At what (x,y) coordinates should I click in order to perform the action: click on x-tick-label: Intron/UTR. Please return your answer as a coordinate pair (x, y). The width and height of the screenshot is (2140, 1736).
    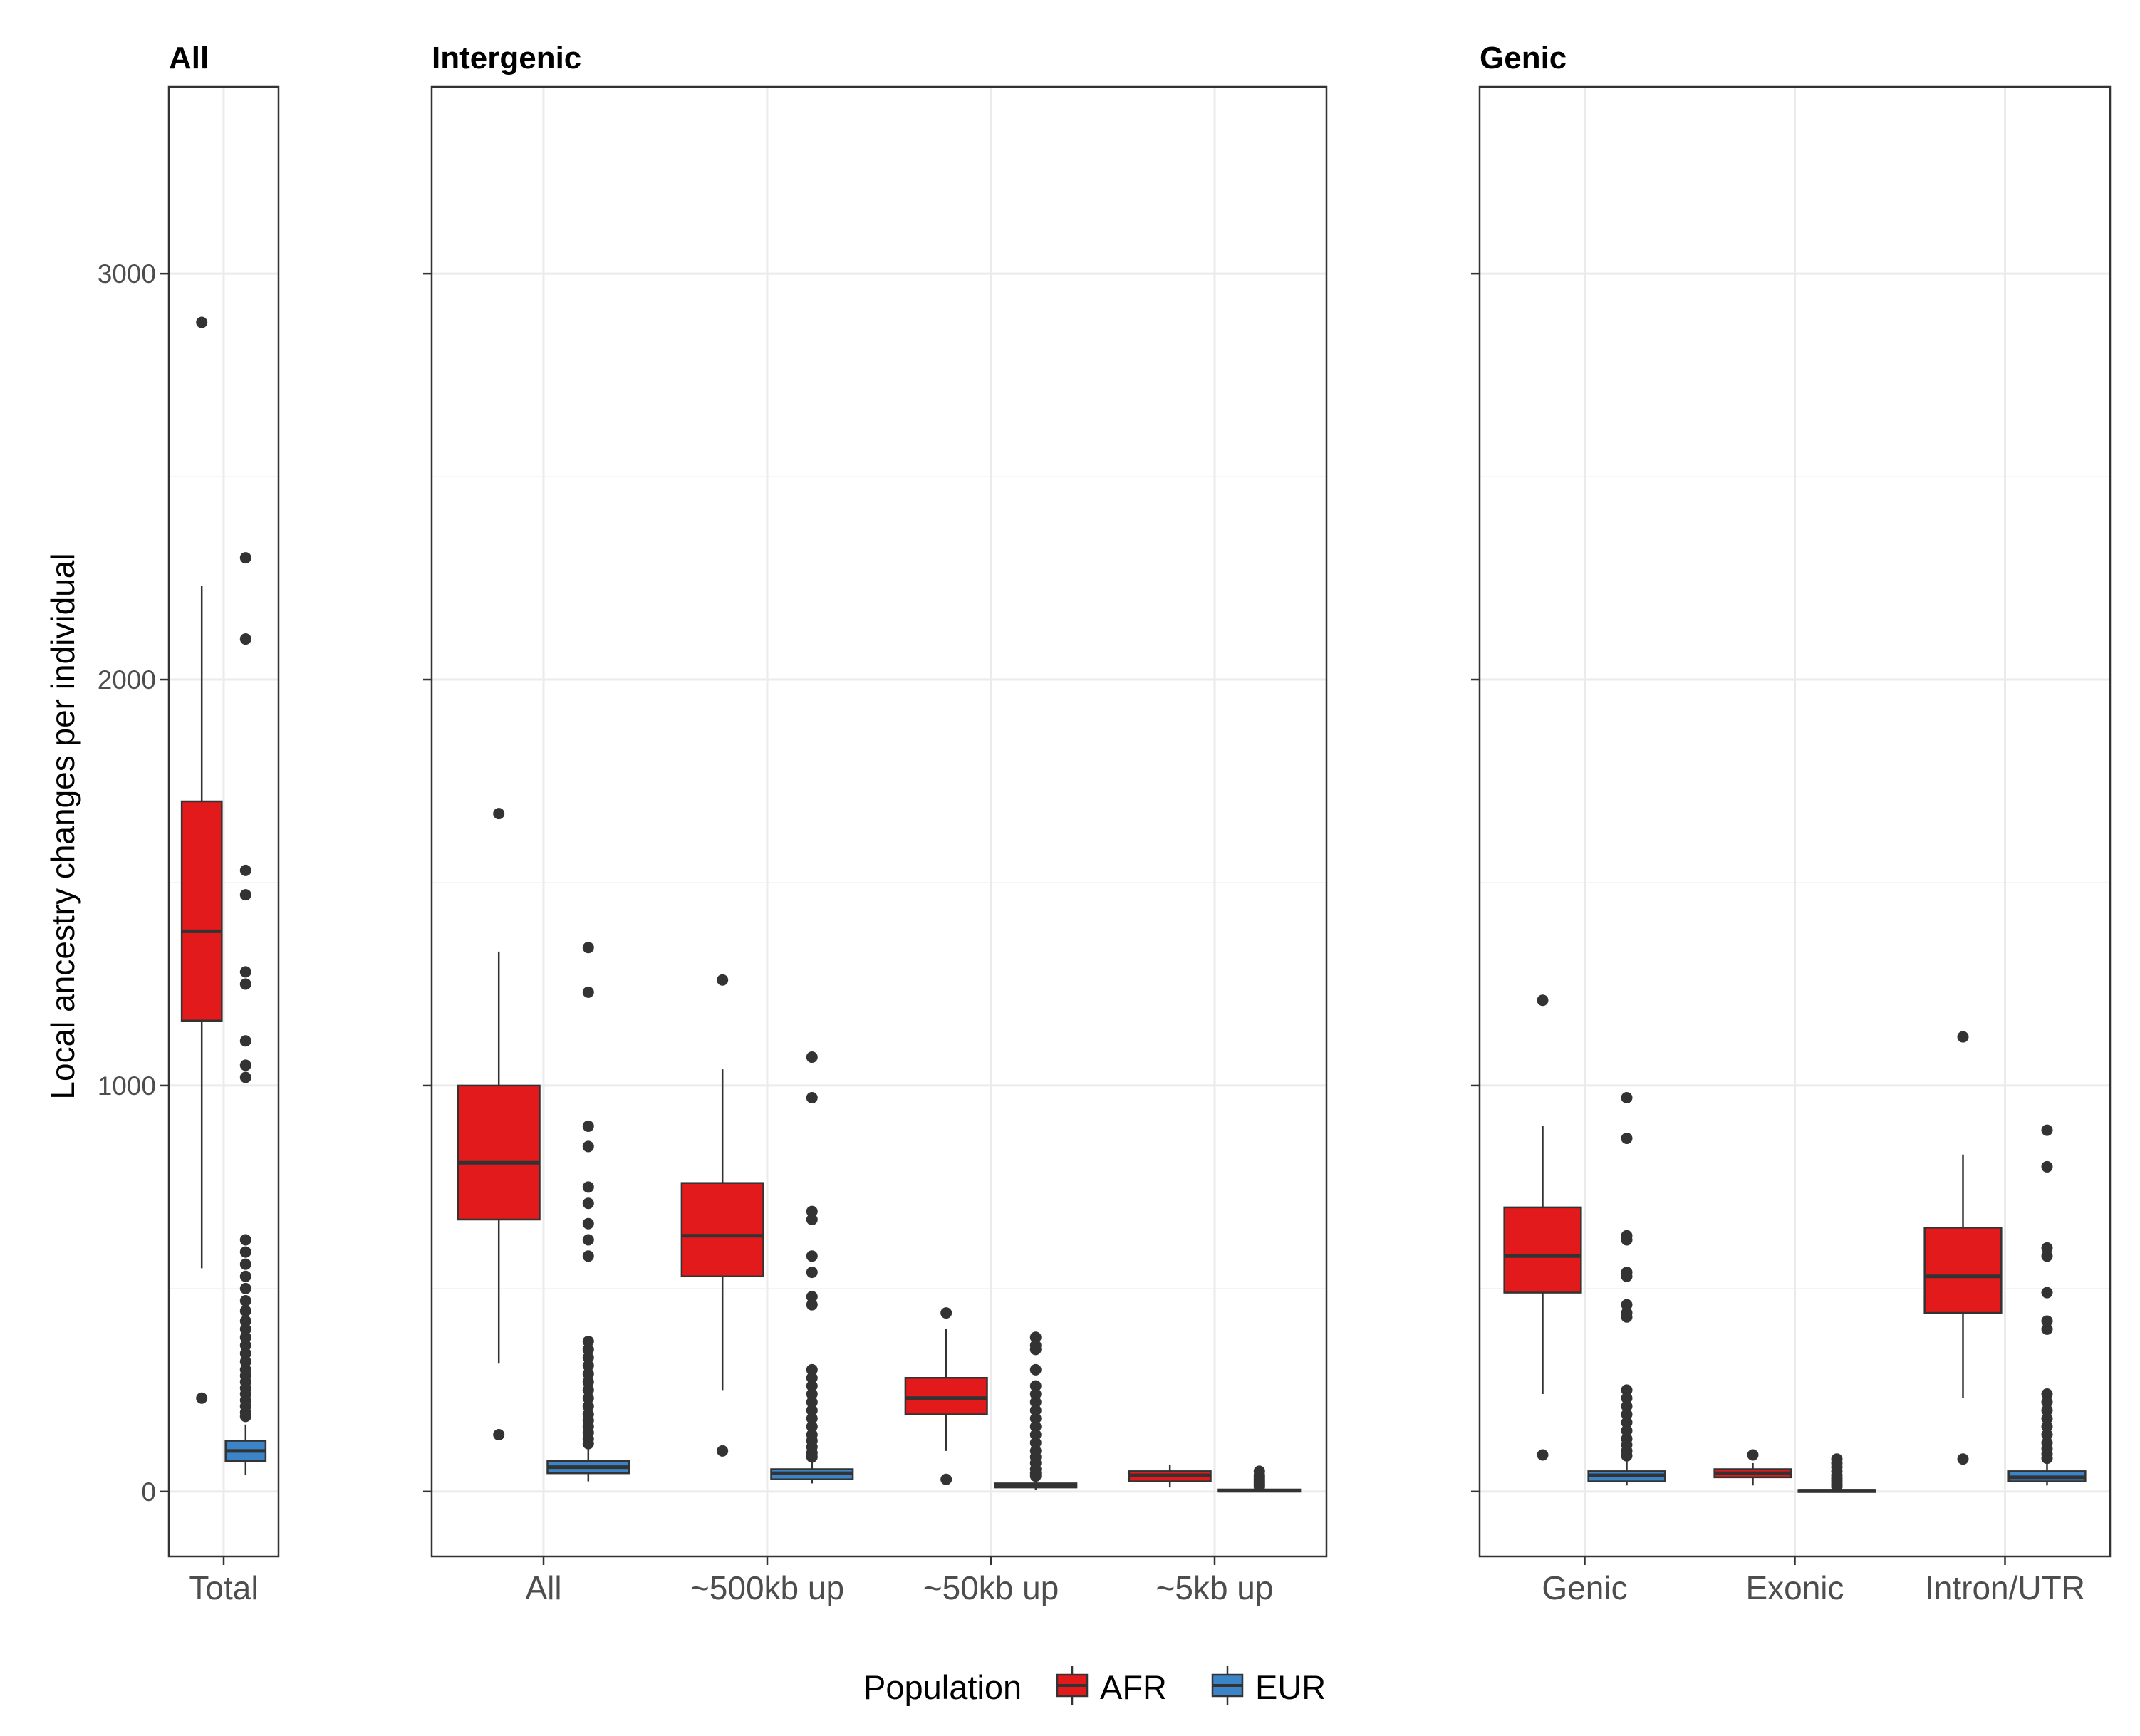
    Looking at the image, I should click on (2005, 1588).